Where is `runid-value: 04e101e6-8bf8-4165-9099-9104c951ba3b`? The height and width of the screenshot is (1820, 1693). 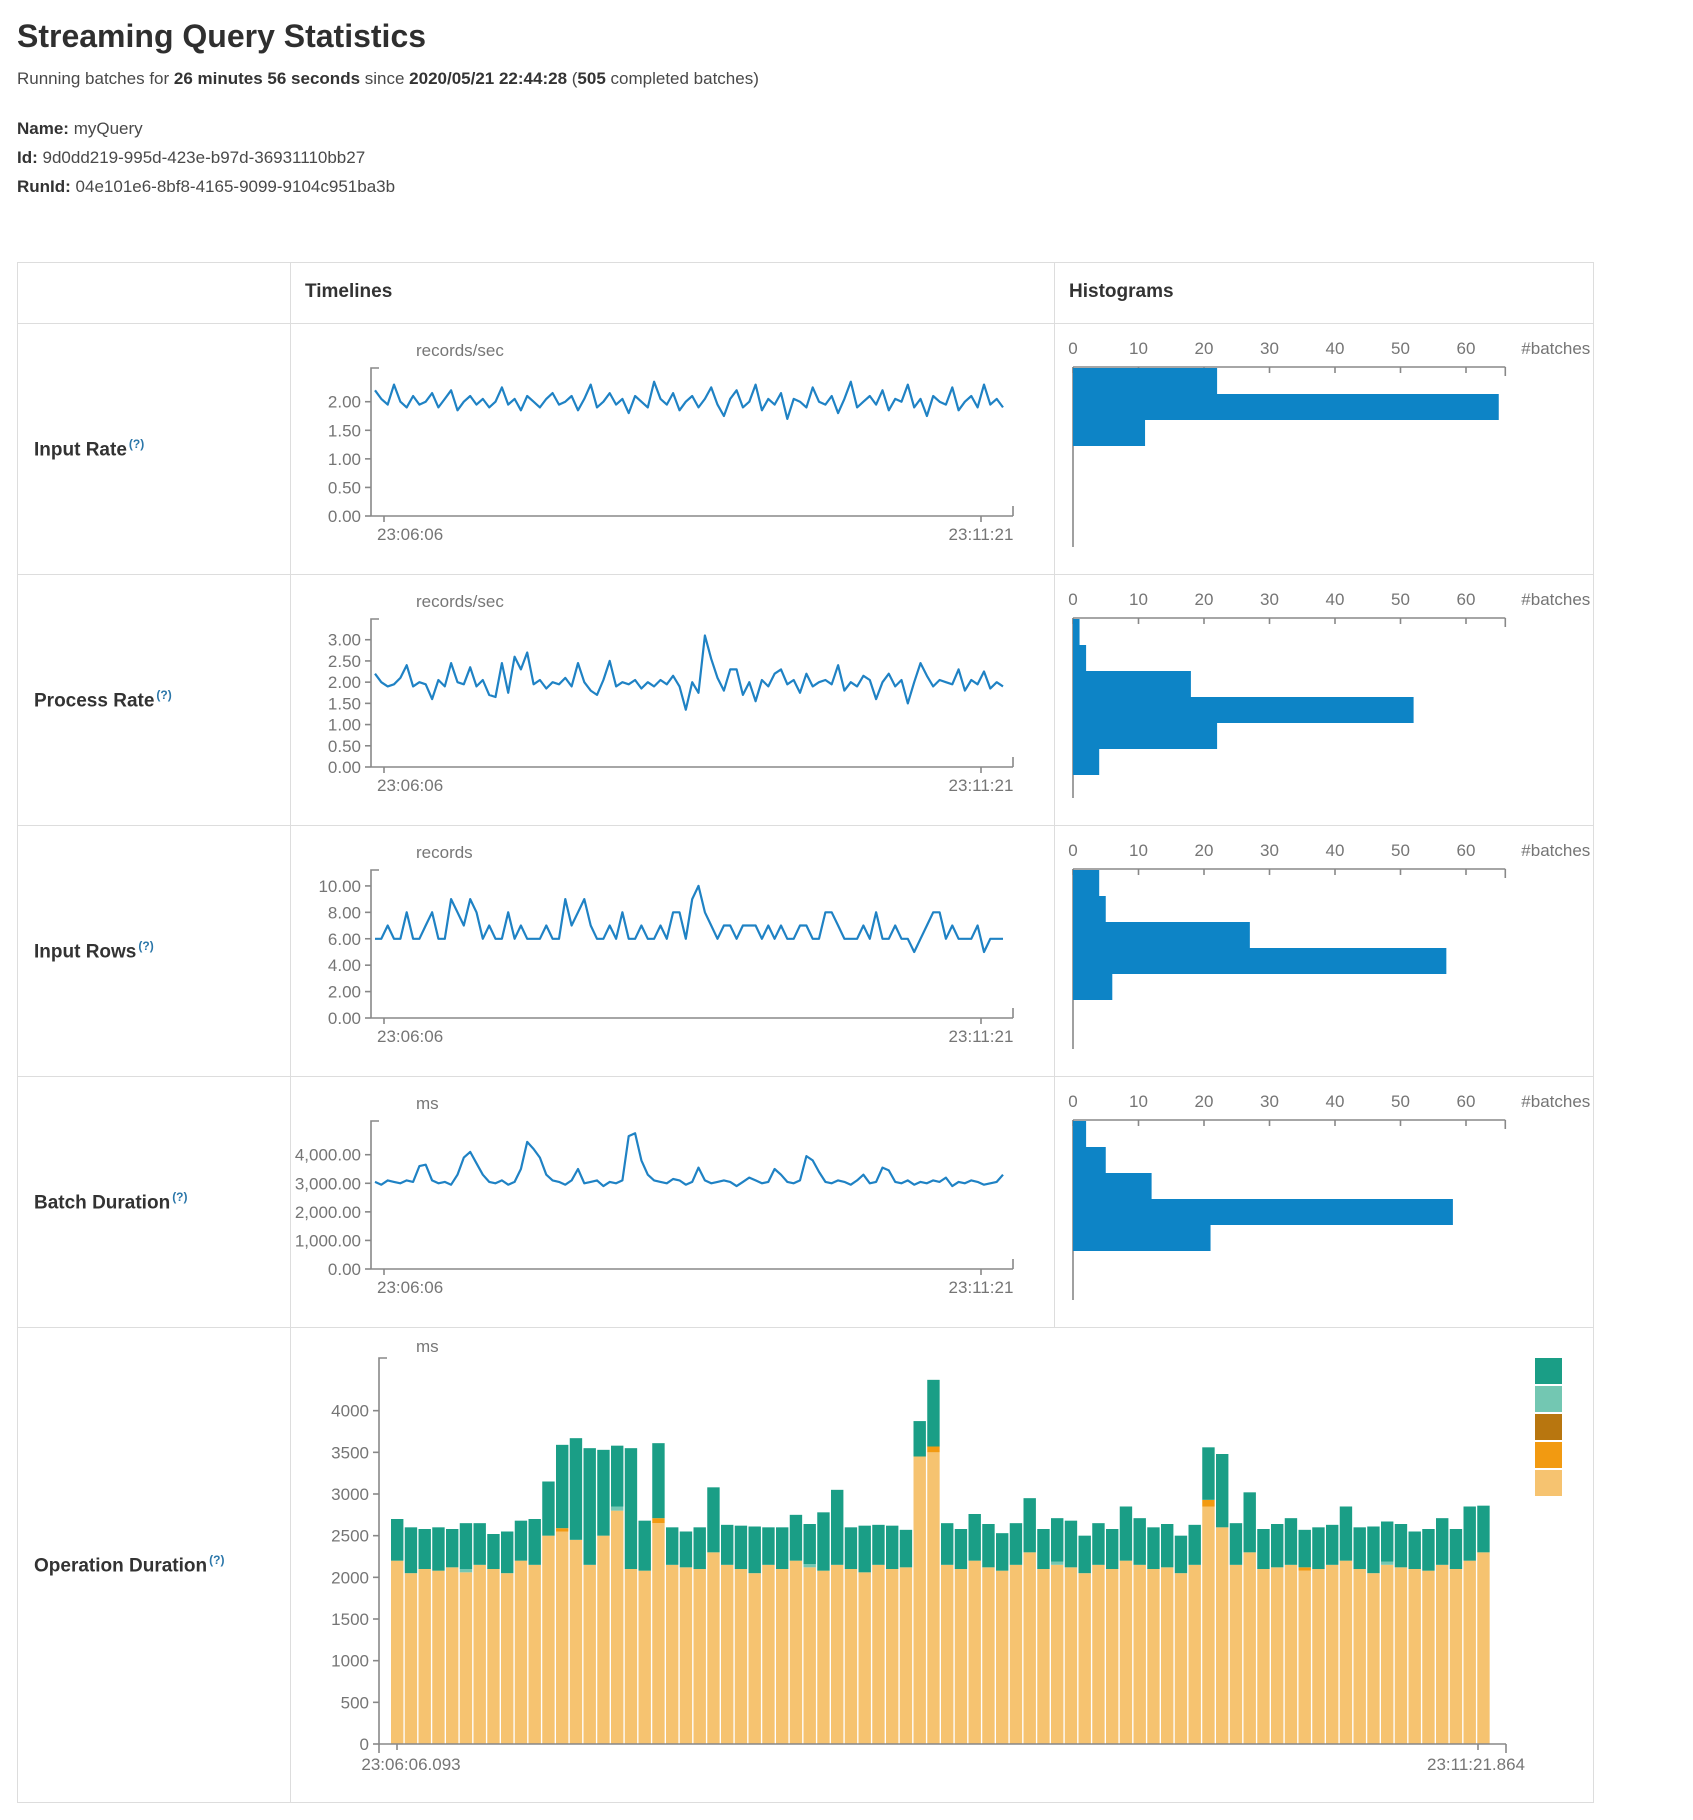
runid-value: 04e101e6-8bf8-4165-9099-9104c951ba3b is located at coordinates (235, 186).